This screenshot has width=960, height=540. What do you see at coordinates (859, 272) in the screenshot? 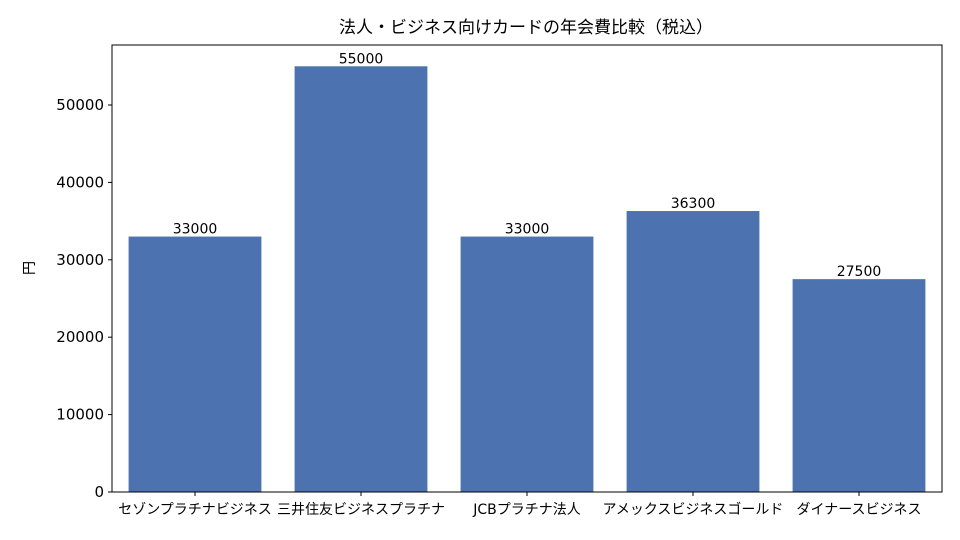
I see `bar-value-label: 27500` at bounding box center [859, 272].